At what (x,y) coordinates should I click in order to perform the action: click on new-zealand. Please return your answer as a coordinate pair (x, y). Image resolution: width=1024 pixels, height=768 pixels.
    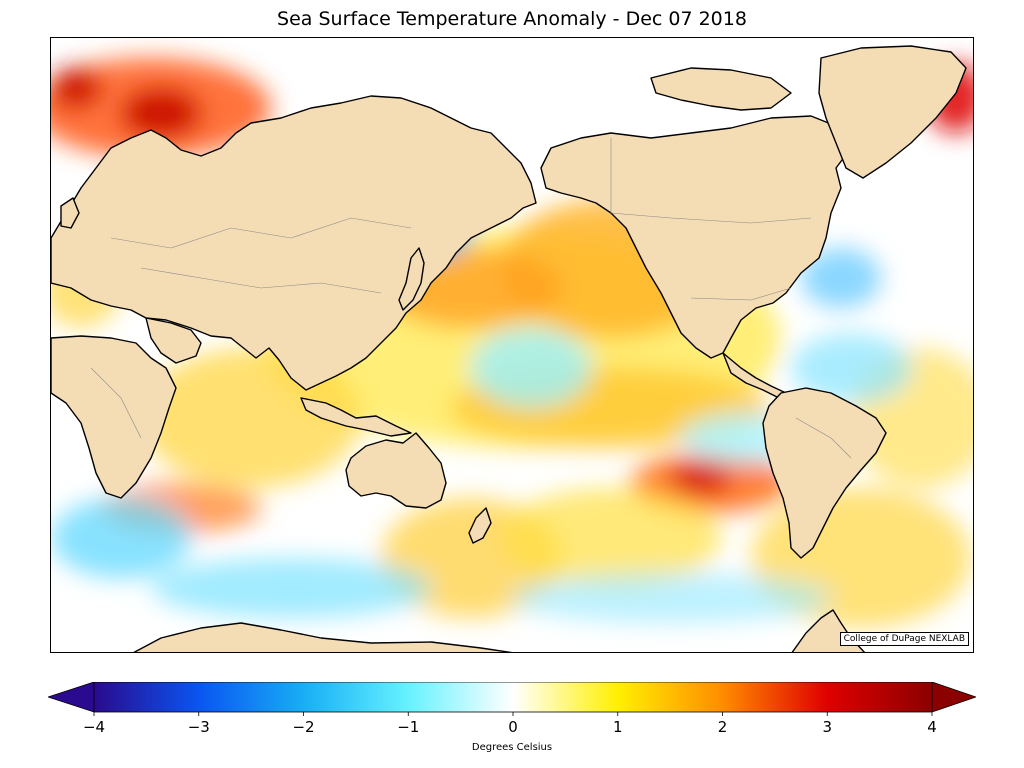
    Looking at the image, I should click on (480, 525).